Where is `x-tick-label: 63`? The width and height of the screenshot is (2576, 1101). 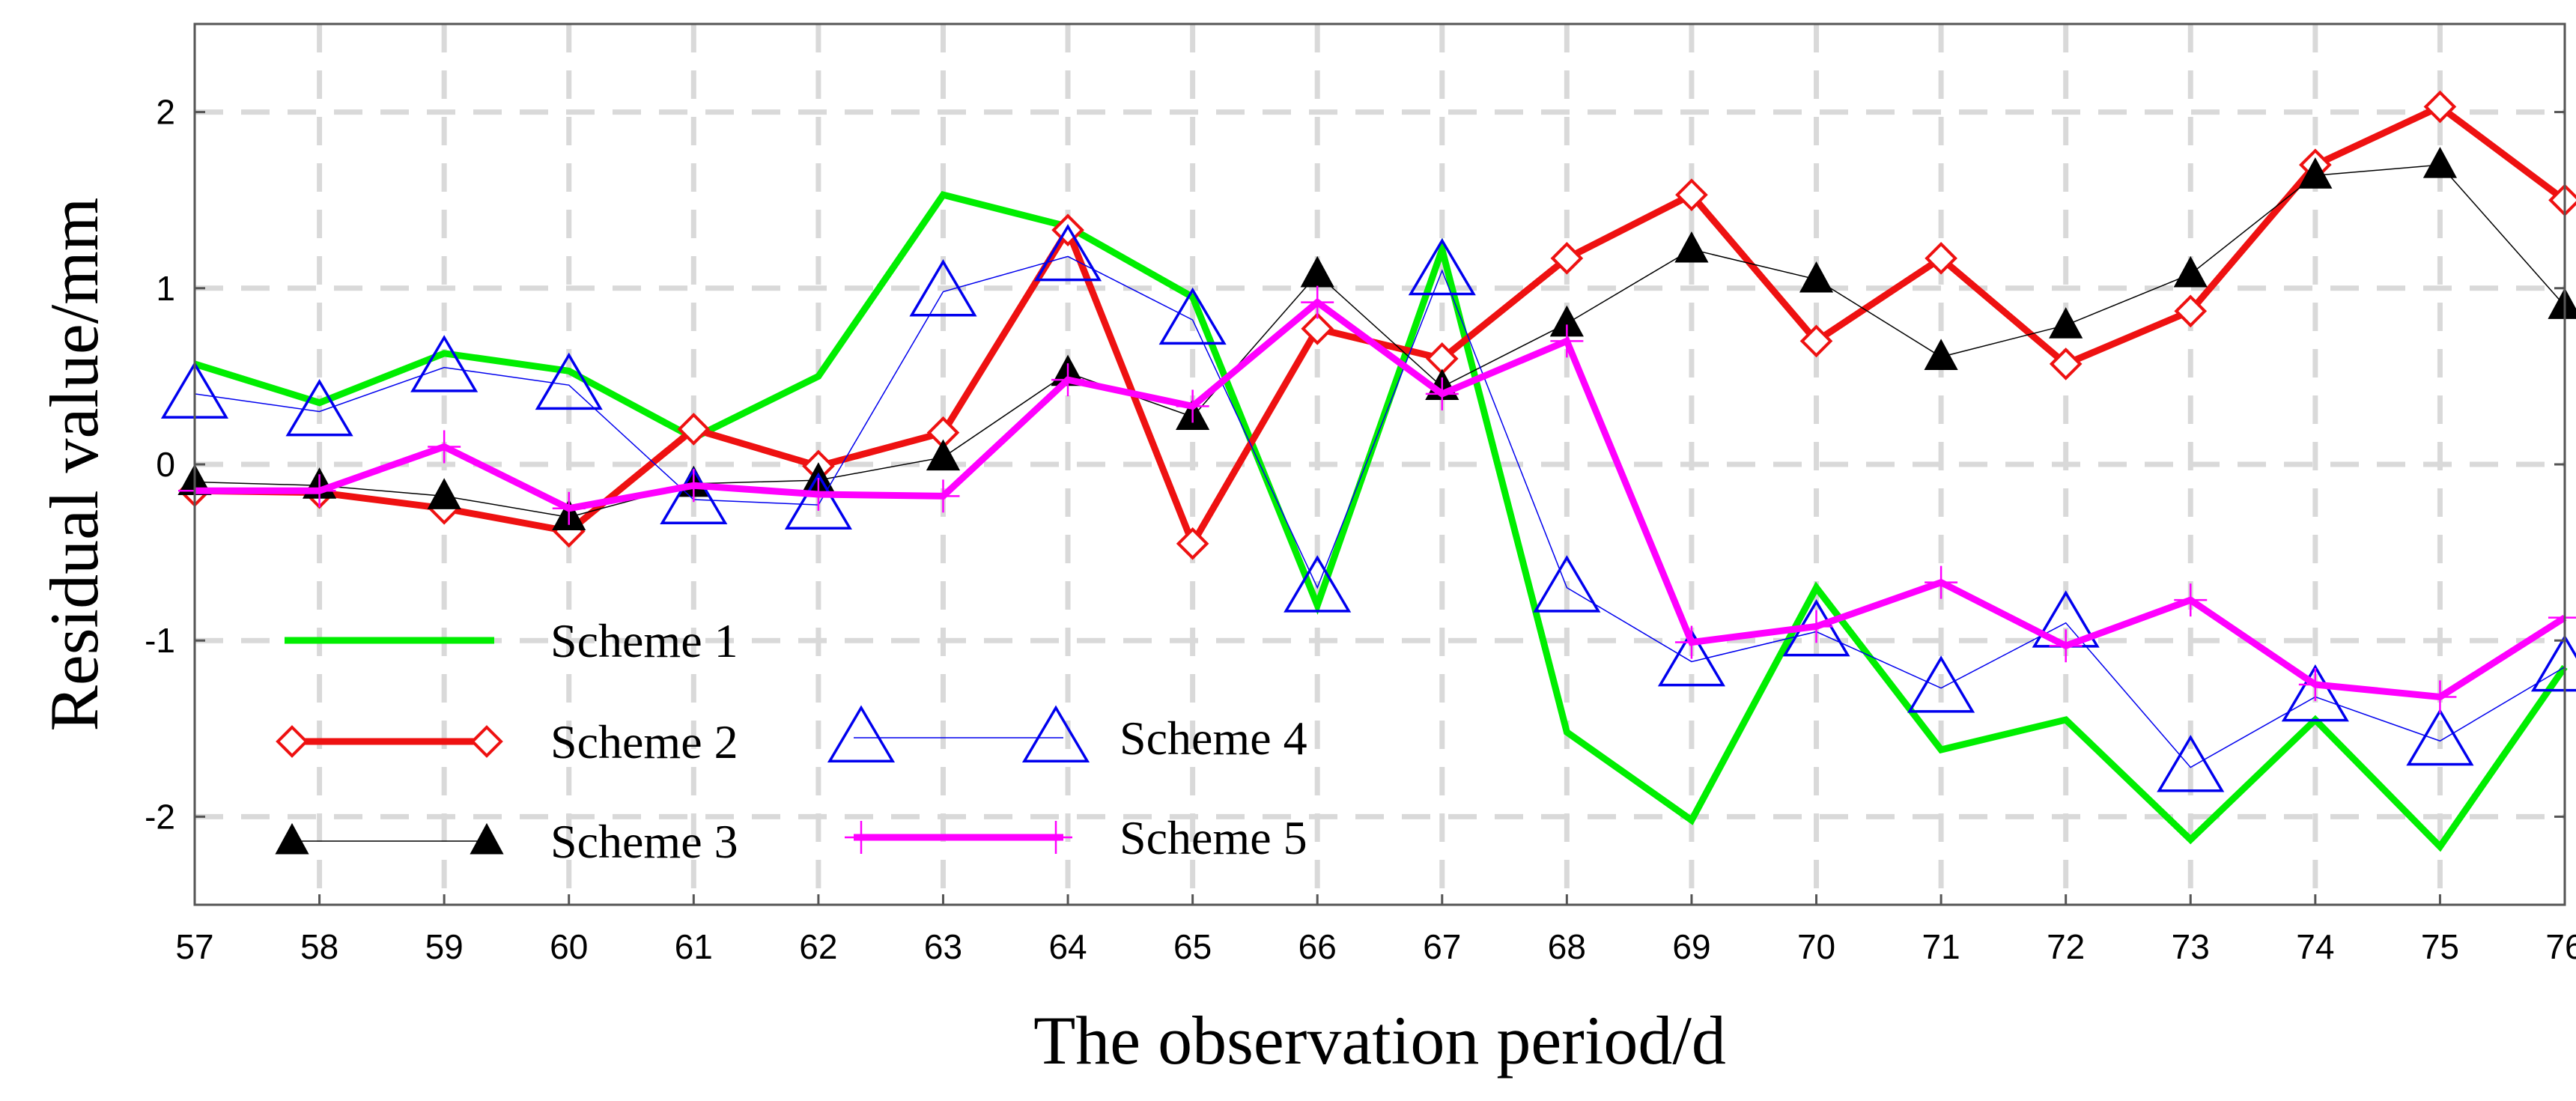
x-tick-label: 63 is located at coordinates (943, 946).